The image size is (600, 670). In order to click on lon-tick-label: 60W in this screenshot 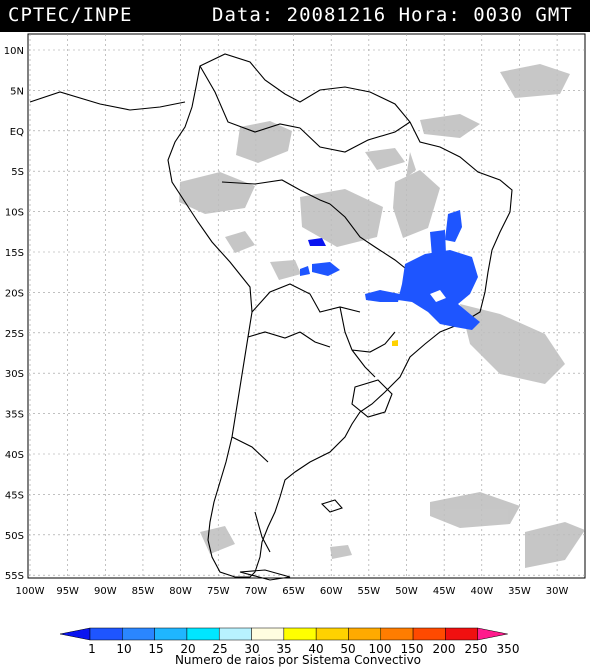, I will do `click(331, 591)`.